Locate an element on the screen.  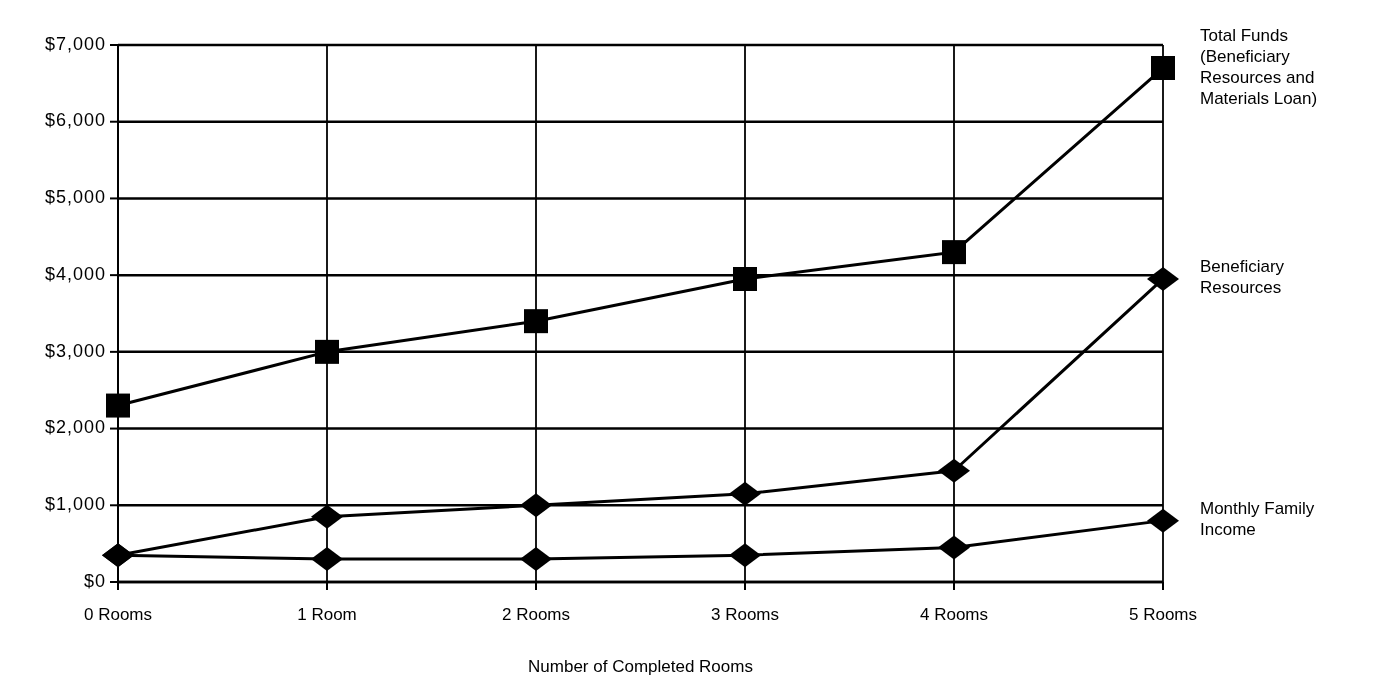
series-label: Beneficiary Resources is located at coordinates (1242, 277).